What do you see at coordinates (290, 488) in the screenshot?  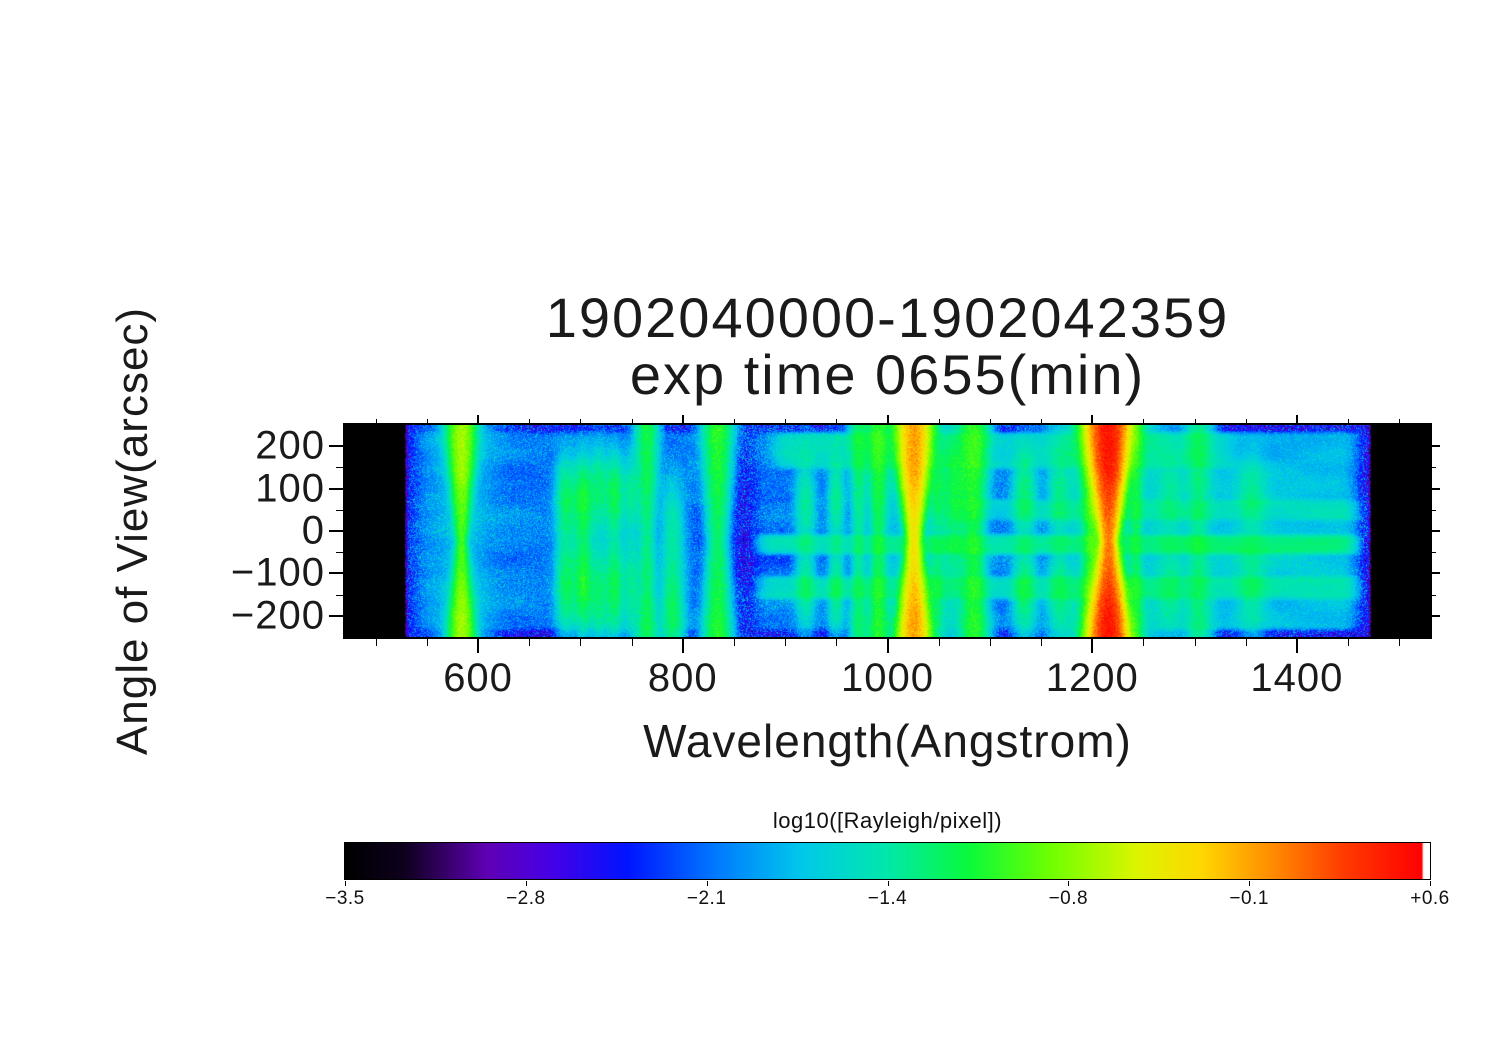 I see `y-tick-label: 100` at bounding box center [290, 488].